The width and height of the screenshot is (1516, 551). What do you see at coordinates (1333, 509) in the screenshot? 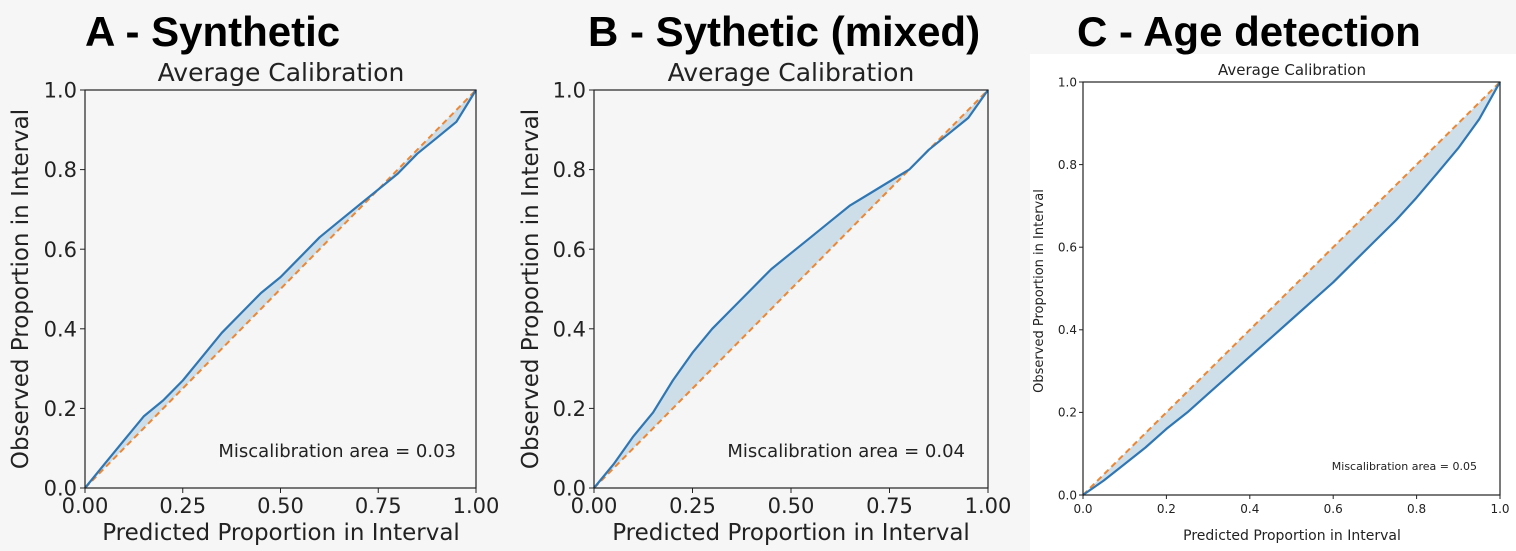
I see `x-tick-label: 0.6` at bounding box center [1333, 509].